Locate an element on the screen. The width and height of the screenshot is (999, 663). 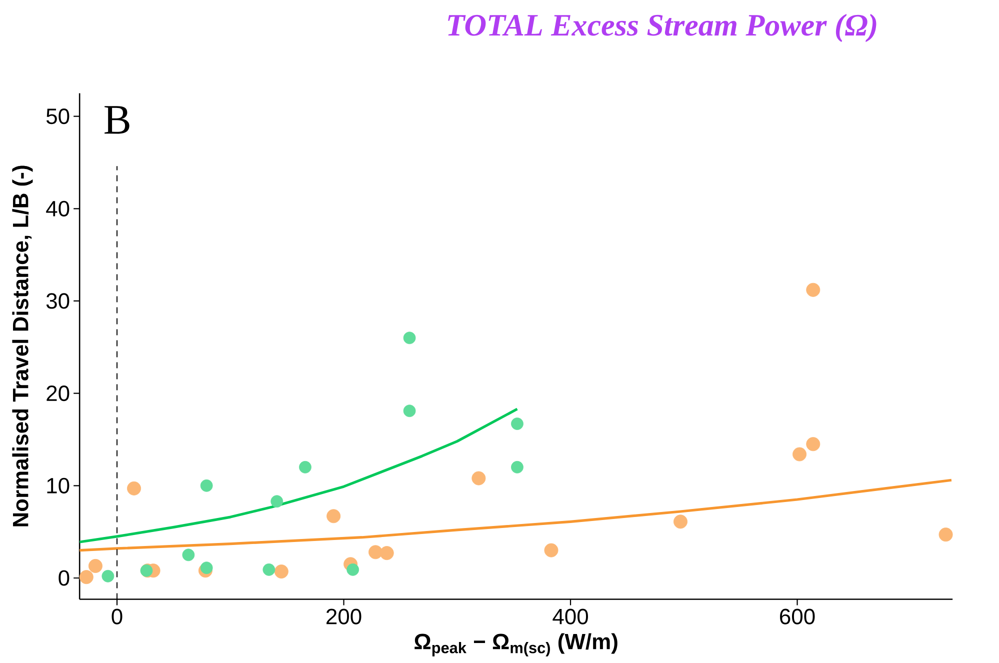
y-tick-label: 20 is located at coordinates (58, 394).